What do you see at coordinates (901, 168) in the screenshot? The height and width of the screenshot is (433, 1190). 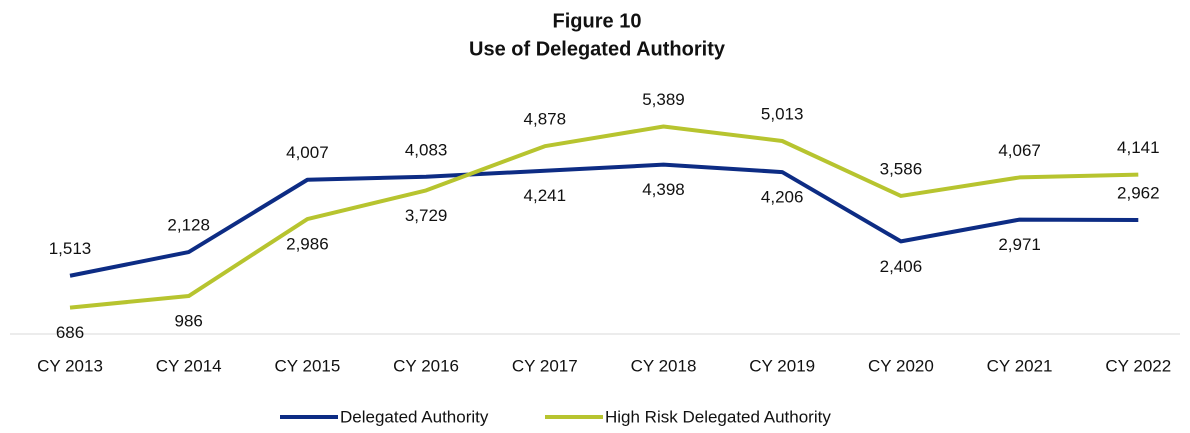 I see `data-label: 3,586` at bounding box center [901, 168].